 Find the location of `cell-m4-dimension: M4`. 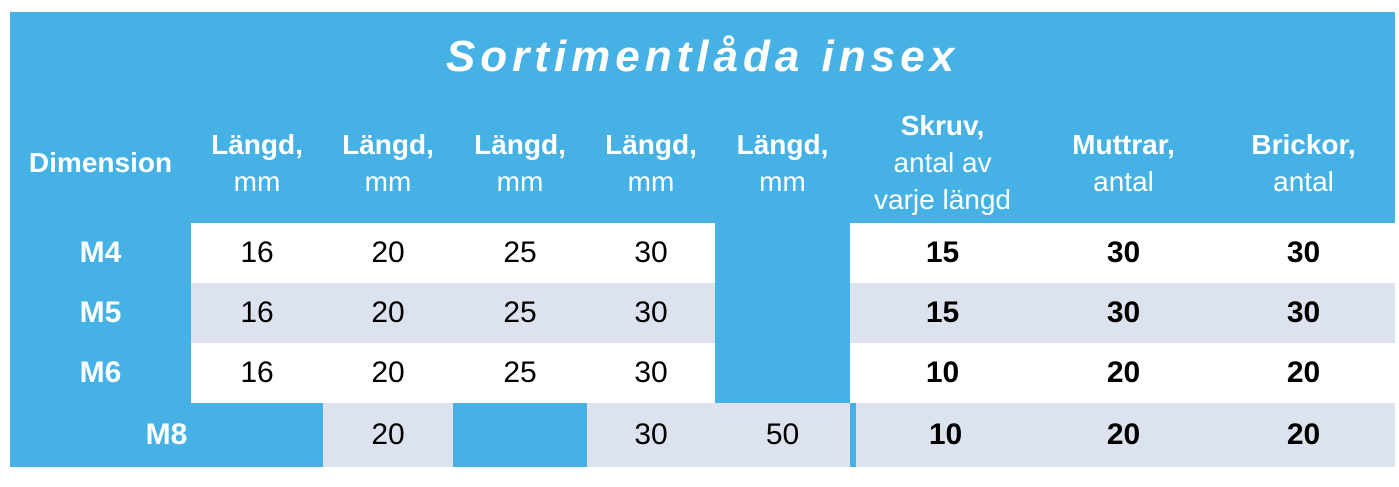

cell-m4-dimension: M4 is located at coordinates (100, 253).